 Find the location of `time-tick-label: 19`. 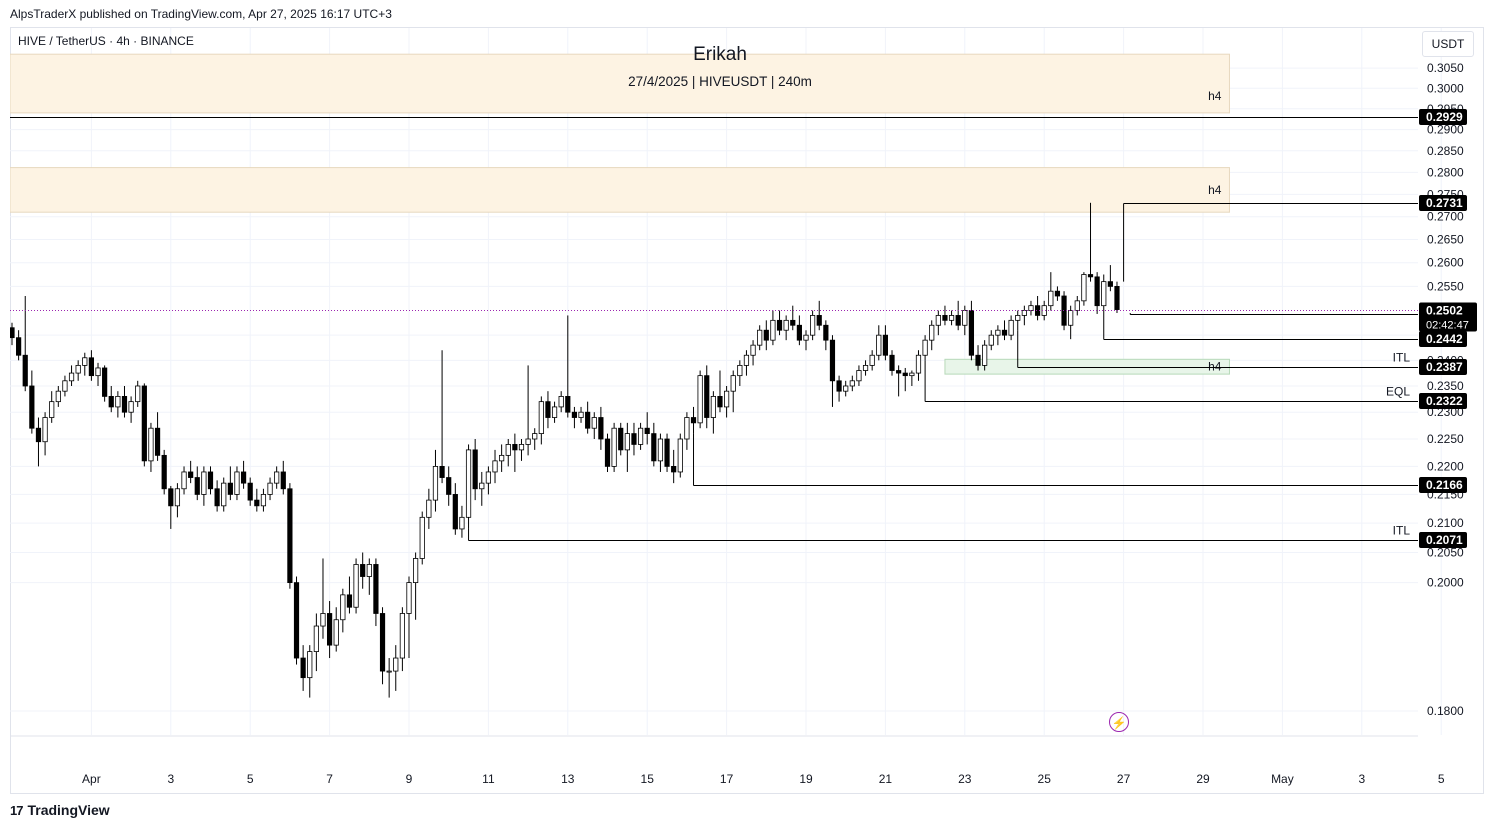

time-tick-label: 19 is located at coordinates (806, 779).